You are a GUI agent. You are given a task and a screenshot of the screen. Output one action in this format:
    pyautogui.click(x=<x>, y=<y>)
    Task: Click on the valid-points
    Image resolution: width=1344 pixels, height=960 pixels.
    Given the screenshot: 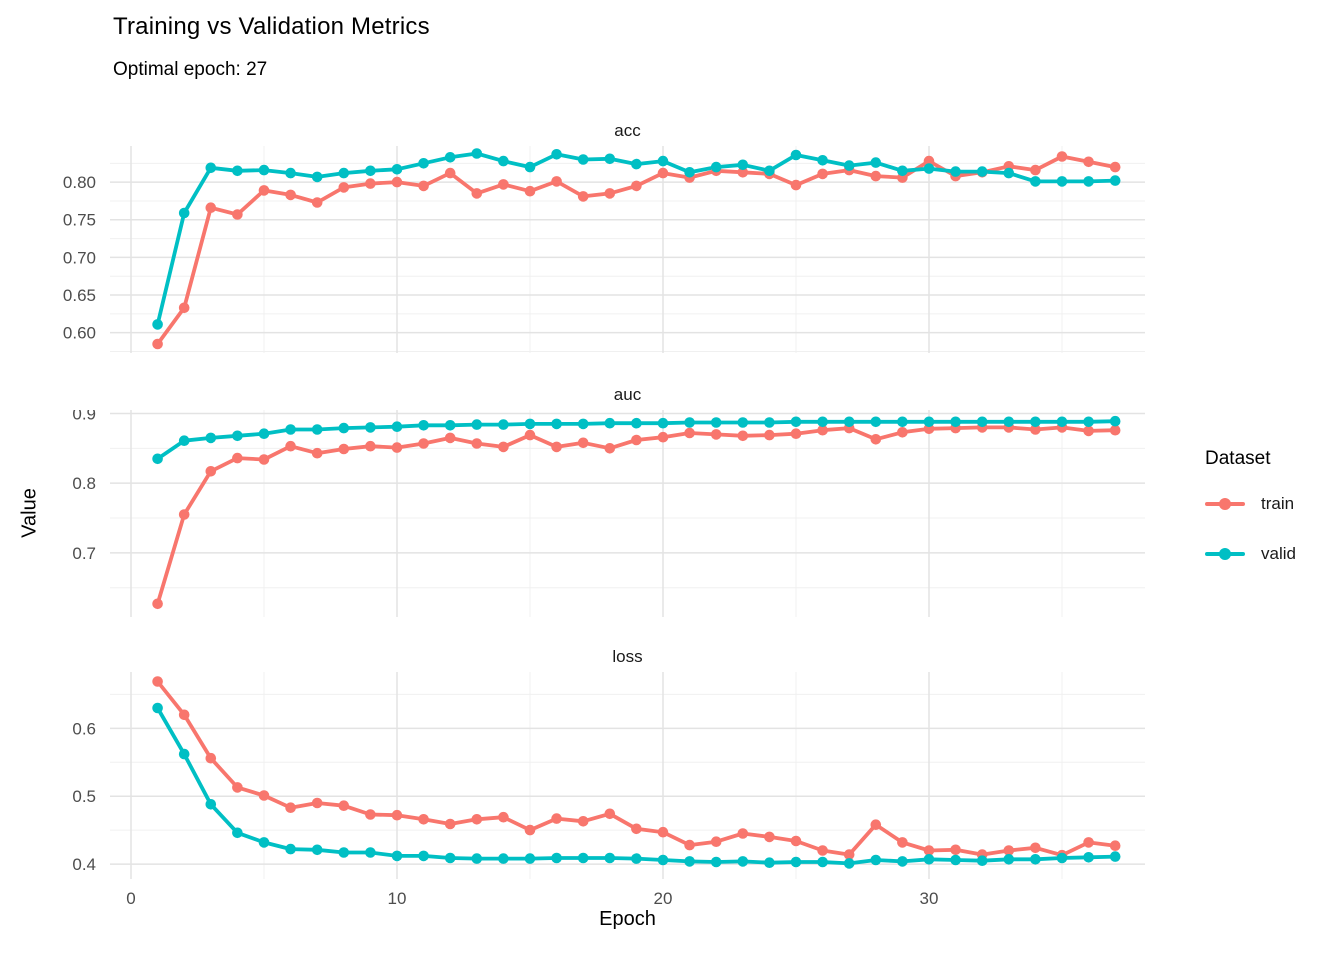 What is the action you would take?
    pyautogui.click(x=636, y=440)
    